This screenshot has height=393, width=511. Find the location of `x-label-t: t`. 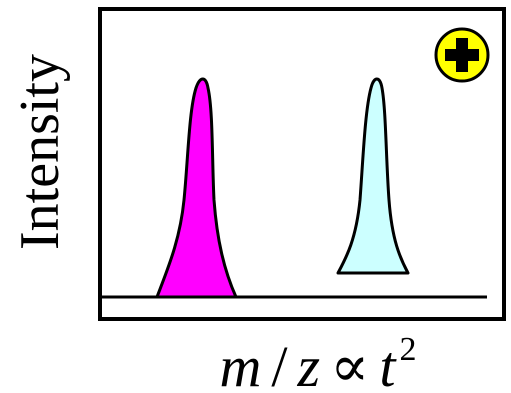

x-label-t: t is located at coordinates (388, 363).